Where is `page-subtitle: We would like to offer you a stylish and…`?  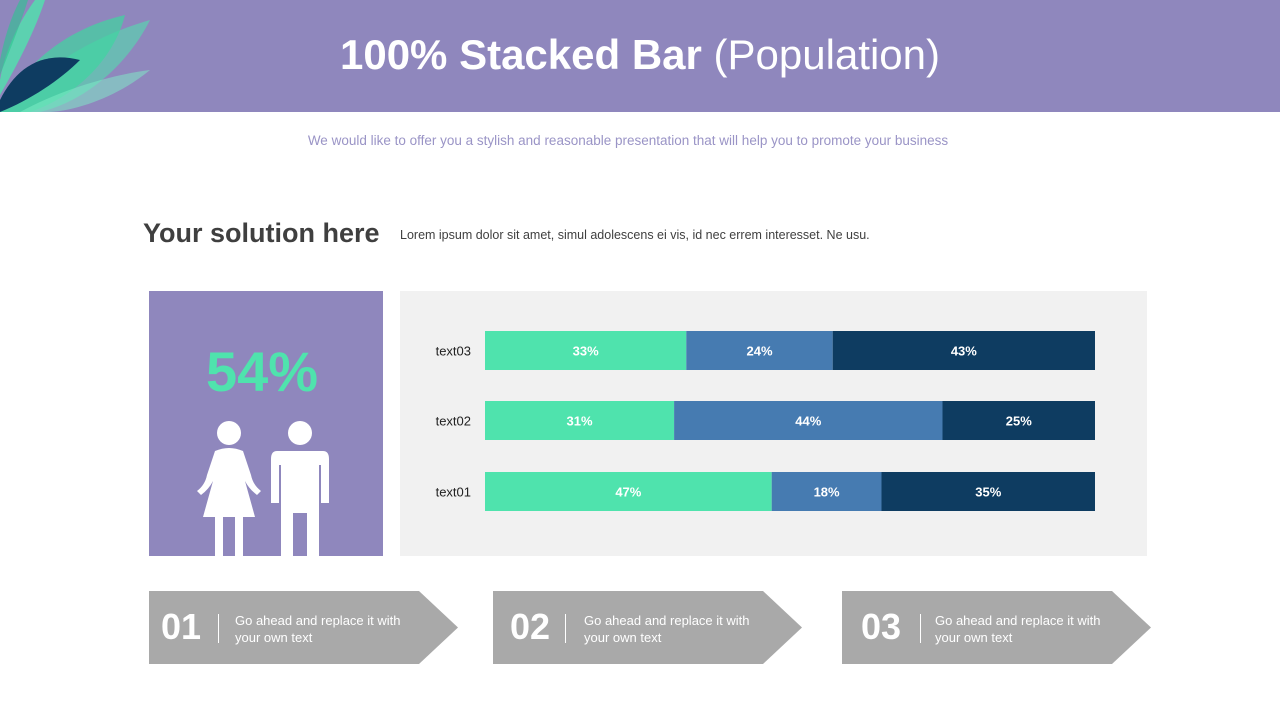
page-subtitle: We would like to offer you a stylish and… is located at coordinates (628, 140).